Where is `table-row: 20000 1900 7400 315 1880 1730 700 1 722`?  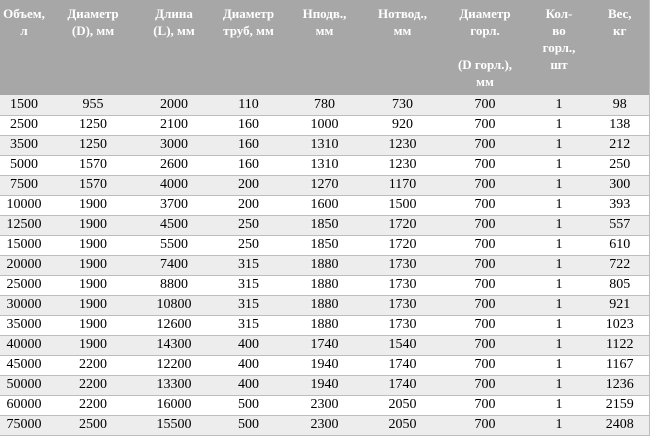
table-row: 20000 1900 7400 315 1880 1730 700 1 722 is located at coordinates (324, 265).